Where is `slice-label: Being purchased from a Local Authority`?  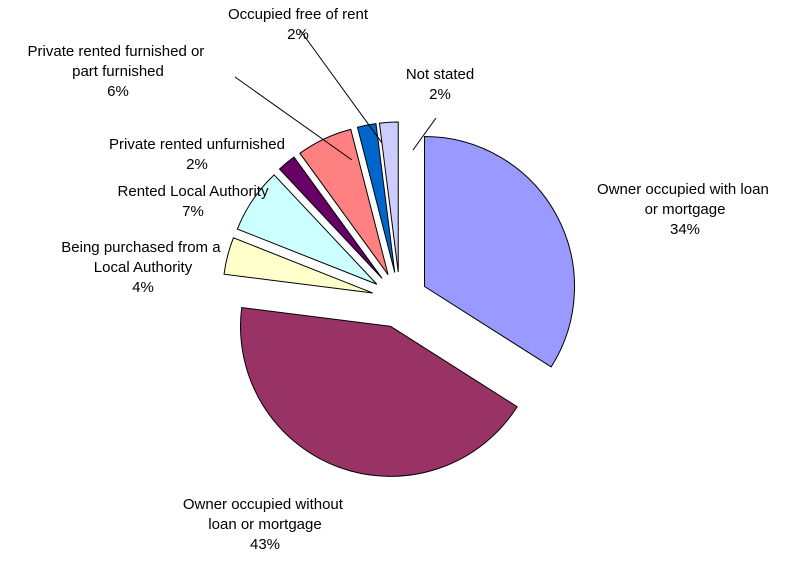 slice-label: Being purchased from a Local Authority is located at coordinates (142, 257).